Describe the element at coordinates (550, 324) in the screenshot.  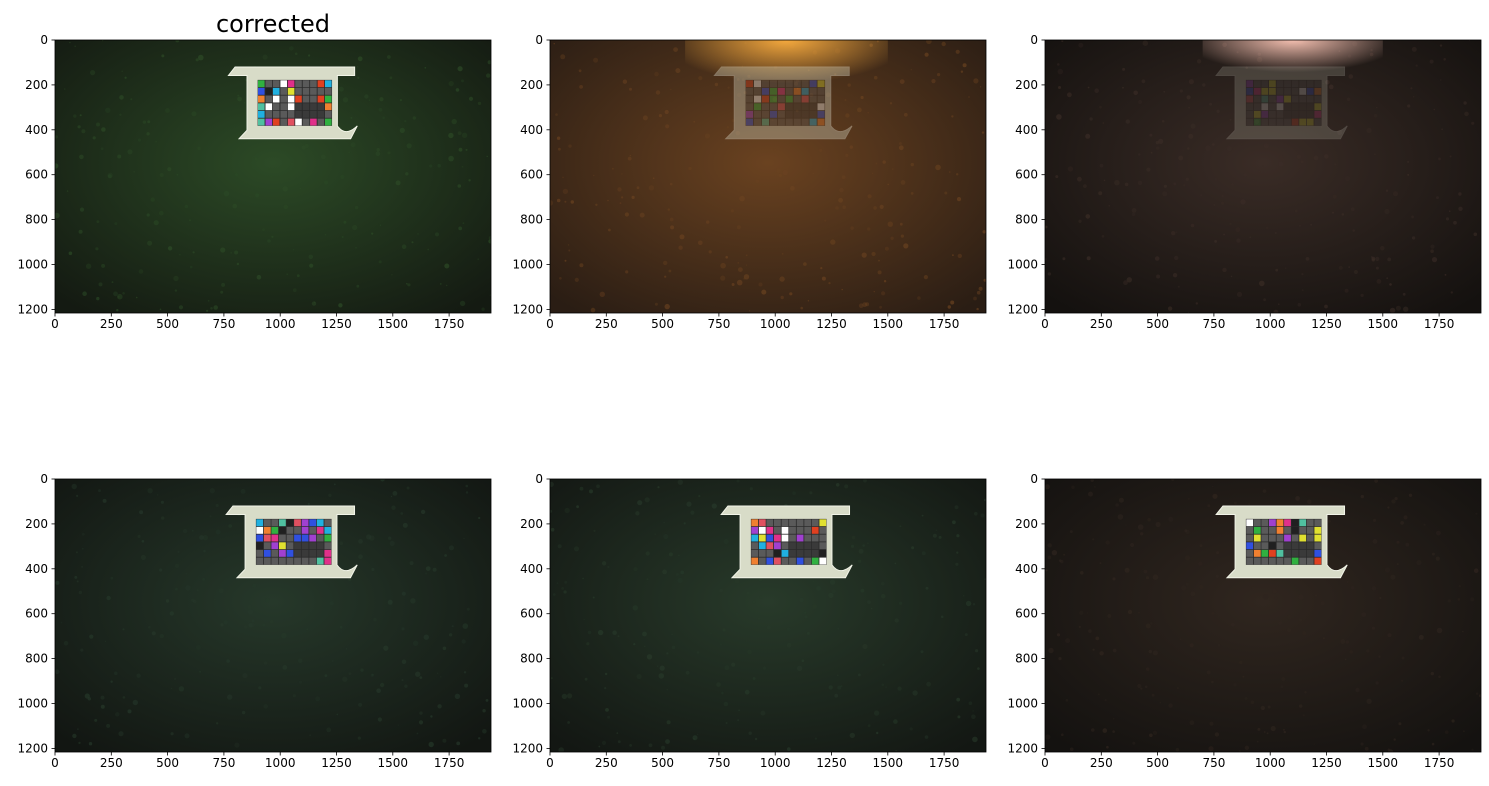
I see `x-tick-label: 0` at that location.